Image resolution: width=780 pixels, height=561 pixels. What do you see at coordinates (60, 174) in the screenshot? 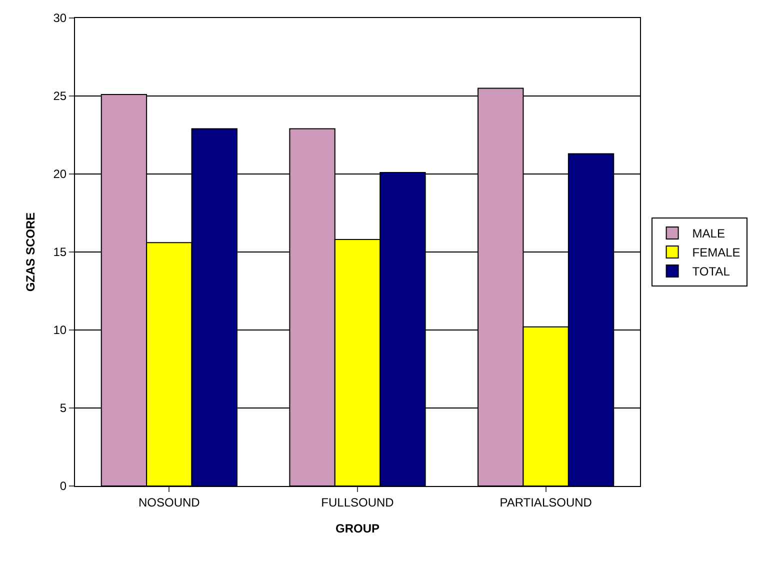
I see `y-tick-label: 20` at bounding box center [60, 174].